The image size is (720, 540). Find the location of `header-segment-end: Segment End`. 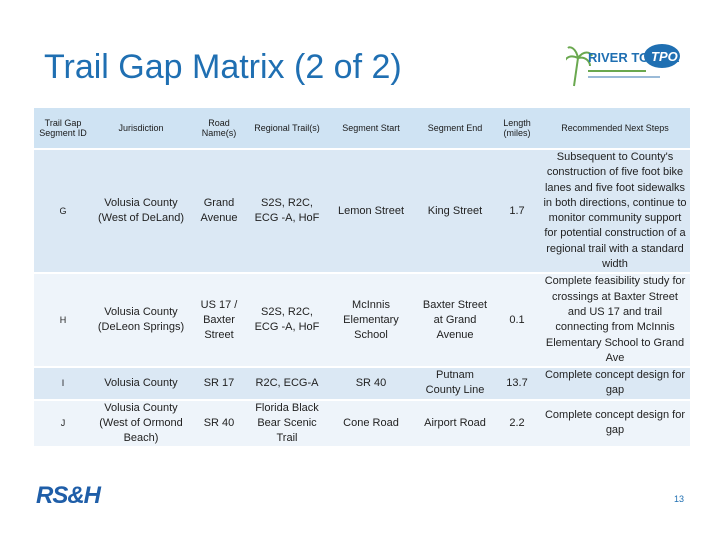

header-segment-end: Segment End is located at coordinates (455, 129).